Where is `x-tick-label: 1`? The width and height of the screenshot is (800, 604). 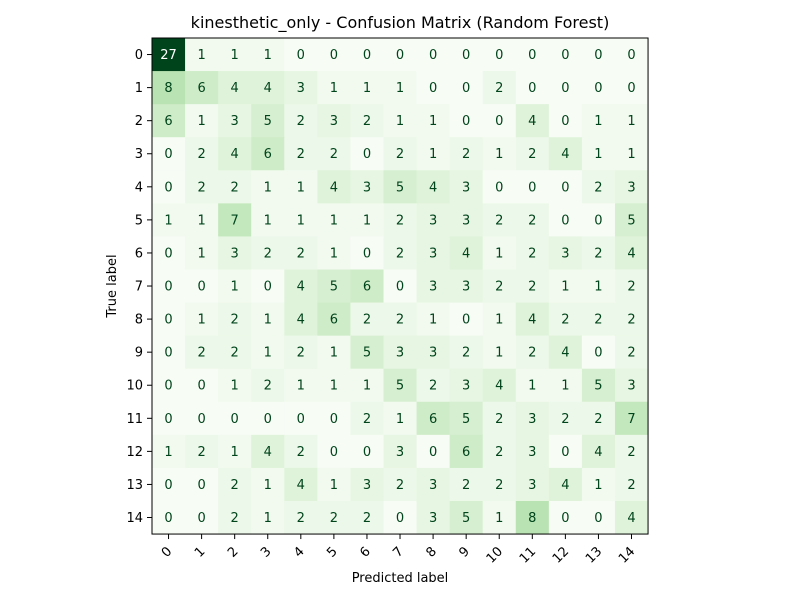
x-tick-label: 1 is located at coordinates (200, 552).